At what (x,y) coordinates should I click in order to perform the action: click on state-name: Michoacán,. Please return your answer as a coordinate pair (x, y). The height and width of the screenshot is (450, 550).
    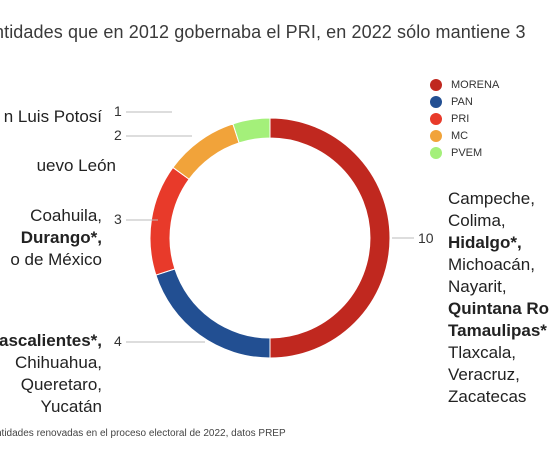
    Looking at the image, I should click on (491, 264).